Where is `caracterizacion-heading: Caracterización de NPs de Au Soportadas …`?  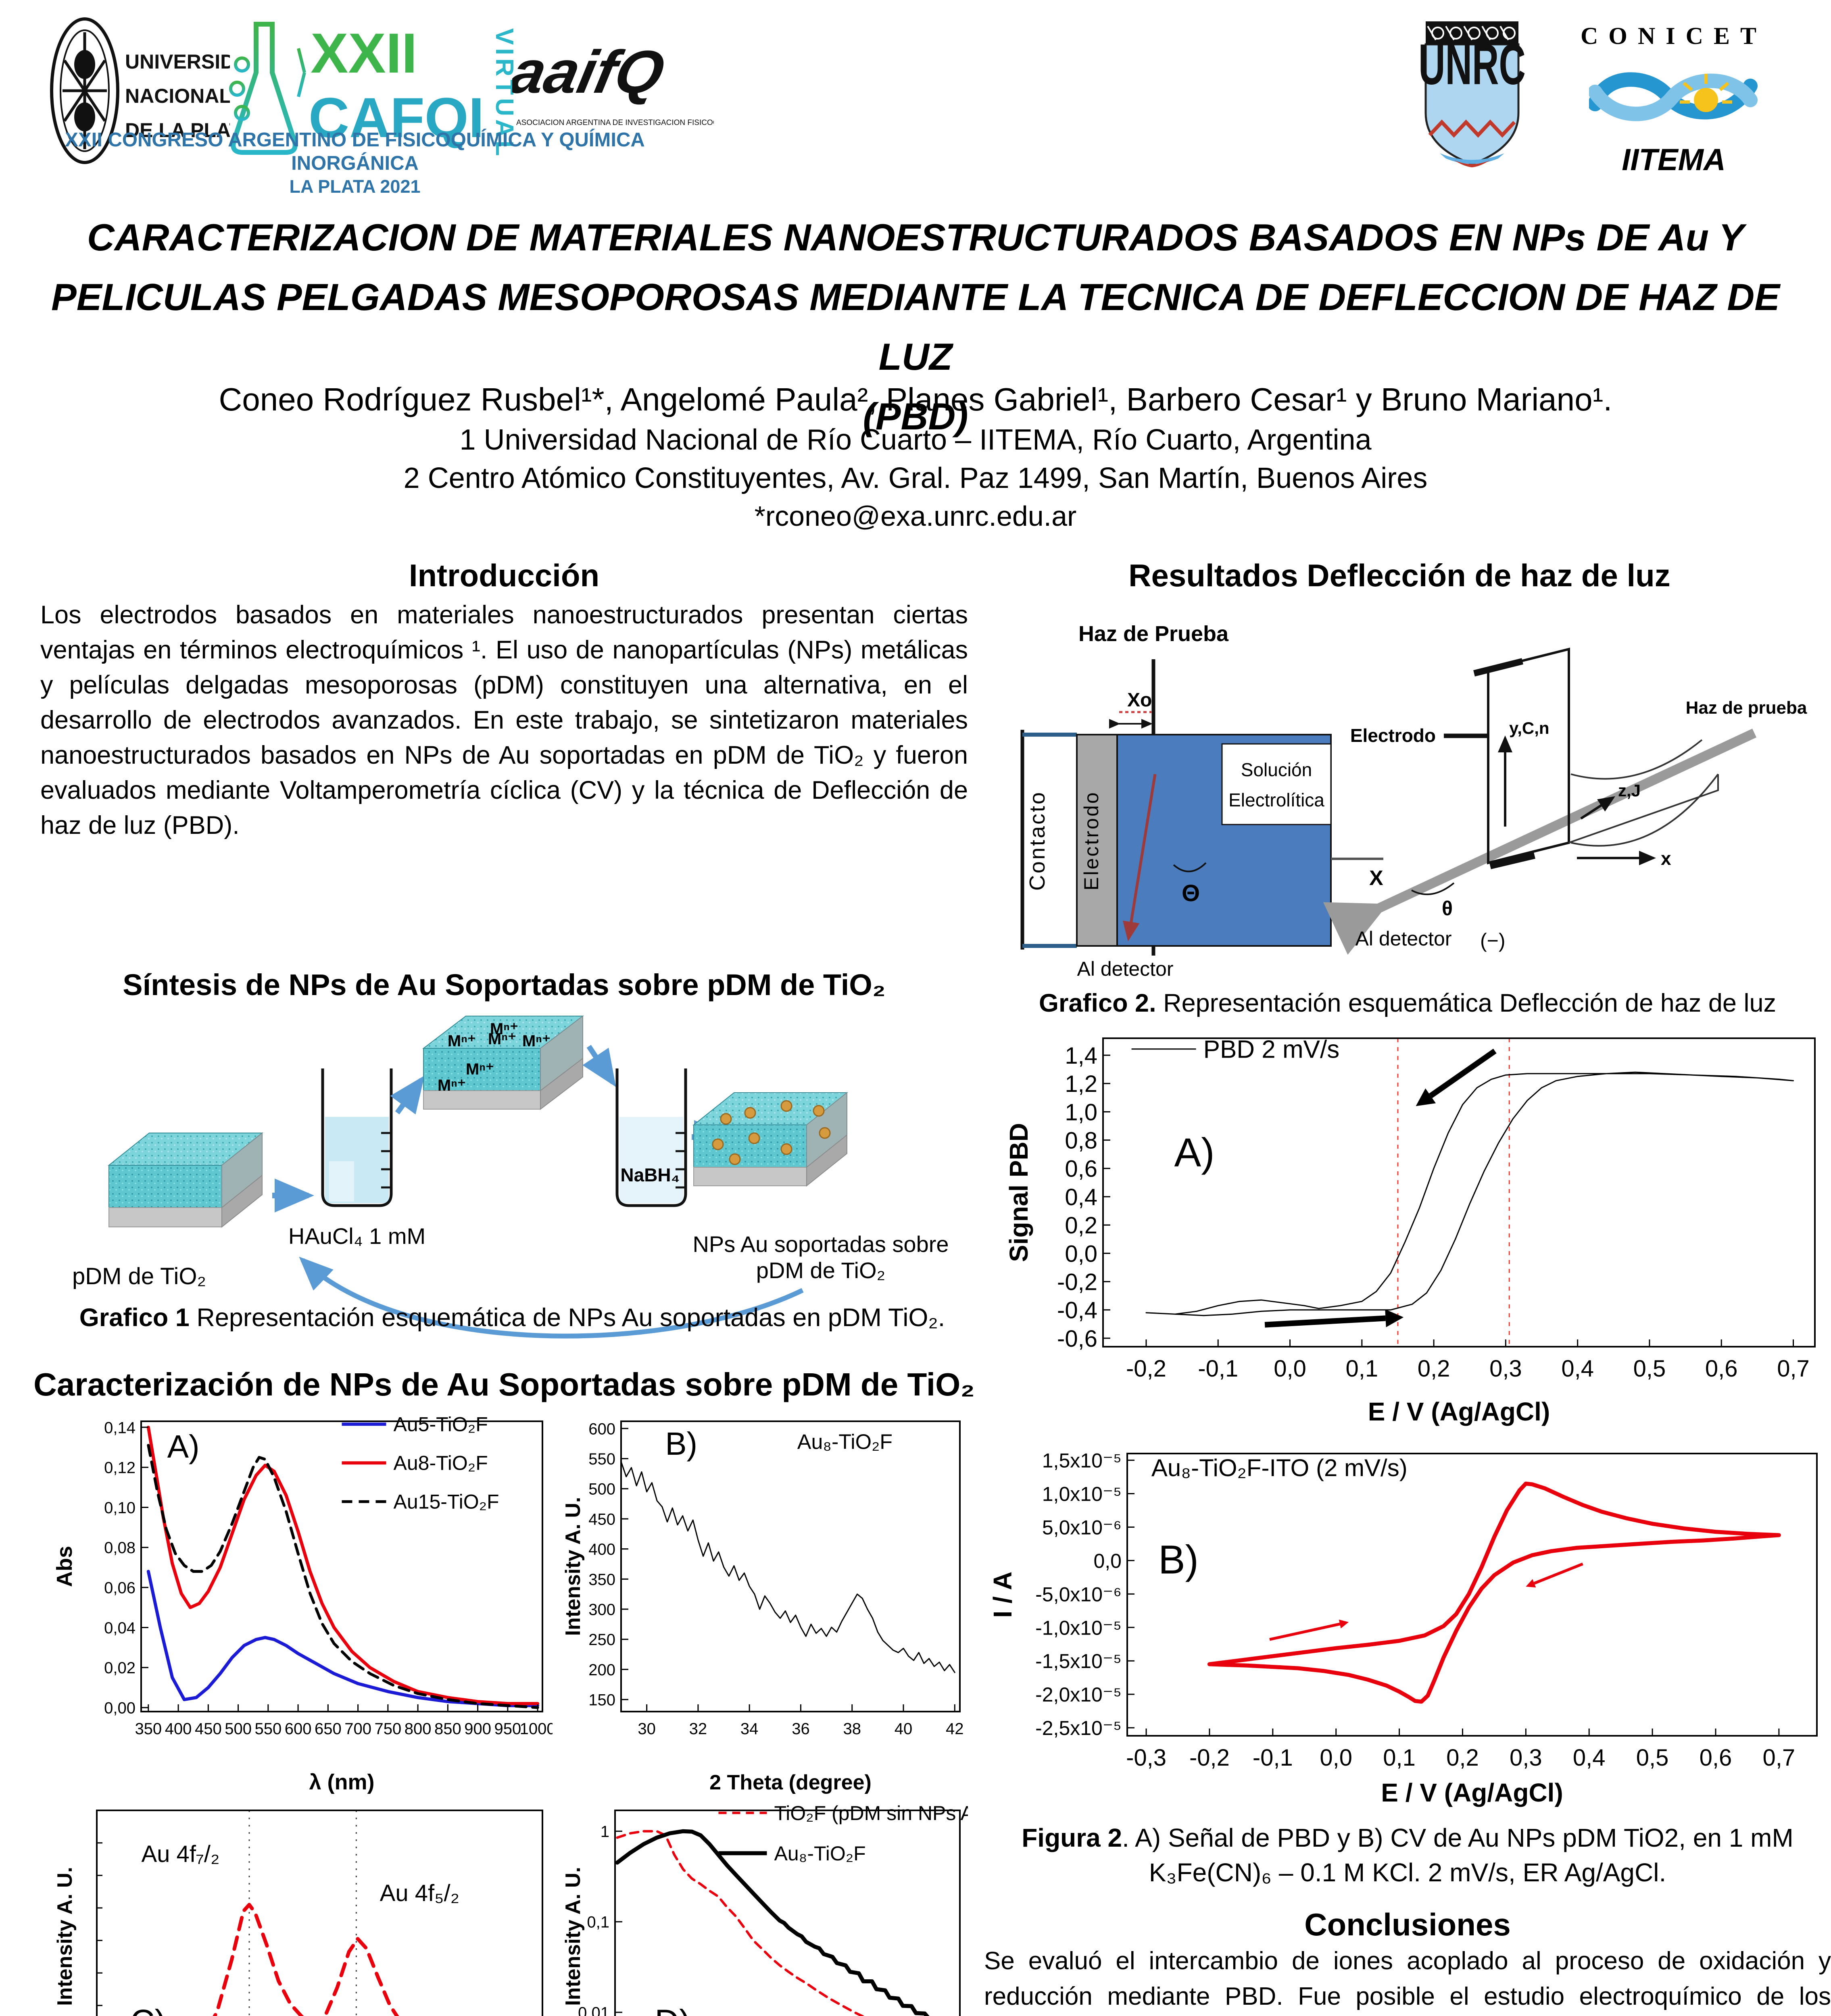
caracterizacion-heading: Caracterización de NPs de Au Soportadas … is located at coordinates (504, 1384).